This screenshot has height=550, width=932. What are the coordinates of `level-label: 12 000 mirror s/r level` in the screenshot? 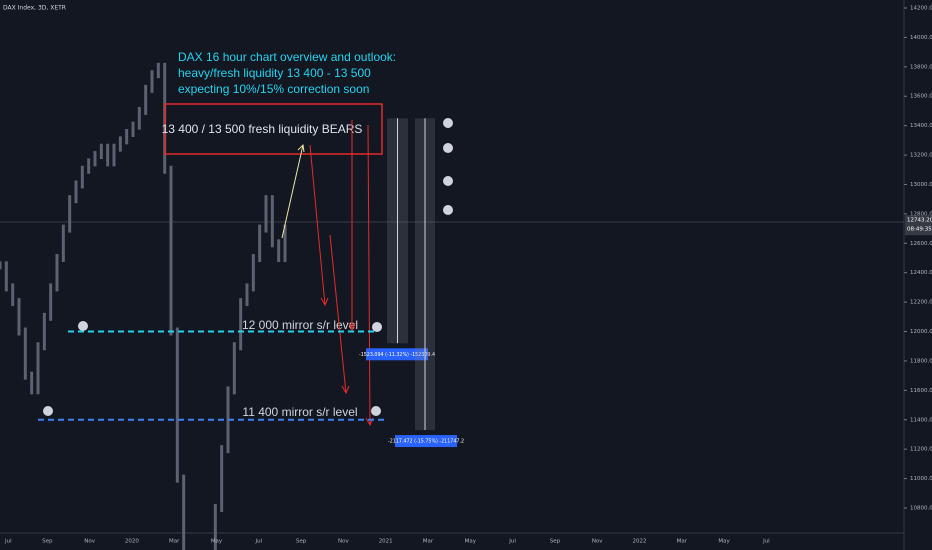 It's located at (300, 325).